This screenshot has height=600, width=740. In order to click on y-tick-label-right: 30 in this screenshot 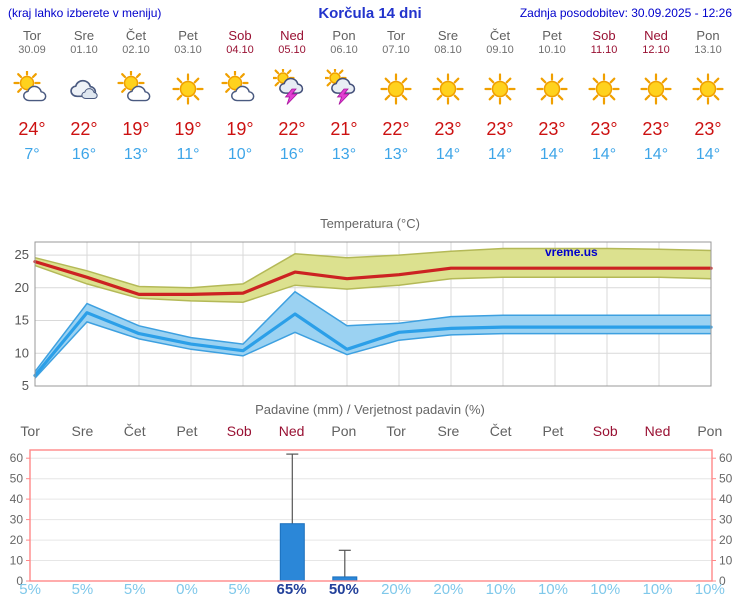, I will do `click(726, 520)`.